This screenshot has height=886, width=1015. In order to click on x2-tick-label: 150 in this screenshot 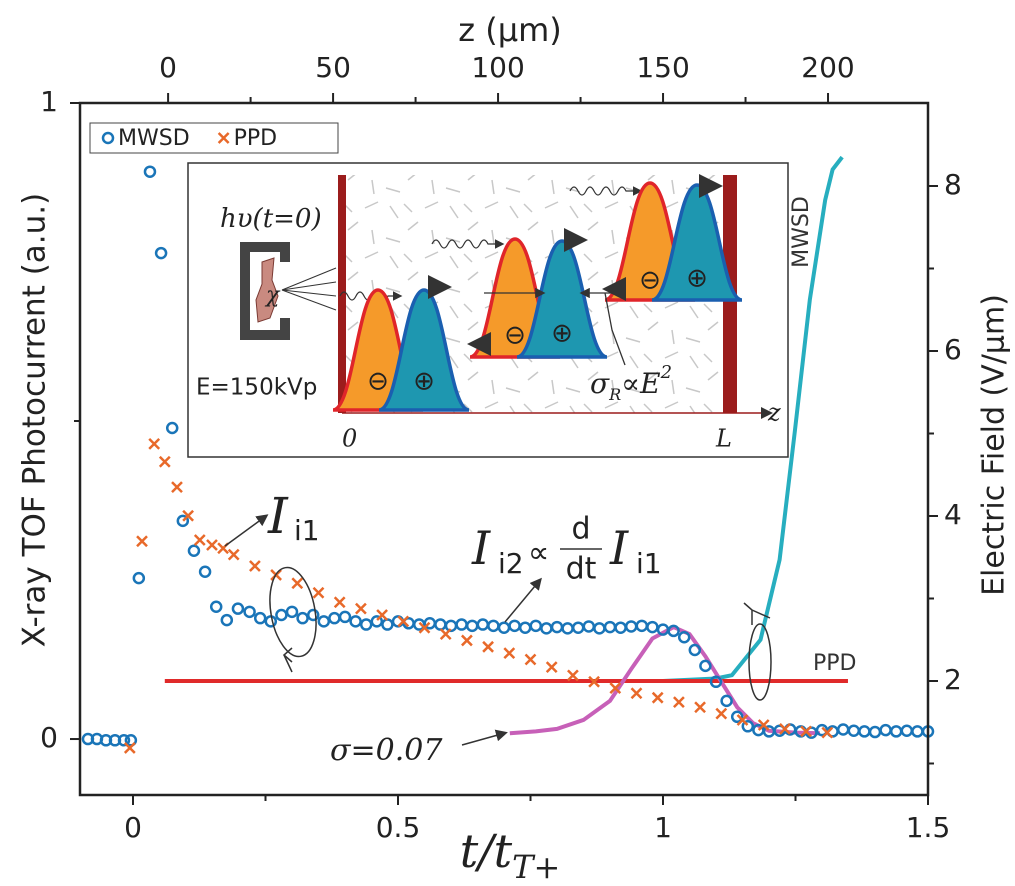, I will do `click(662, 67)`.